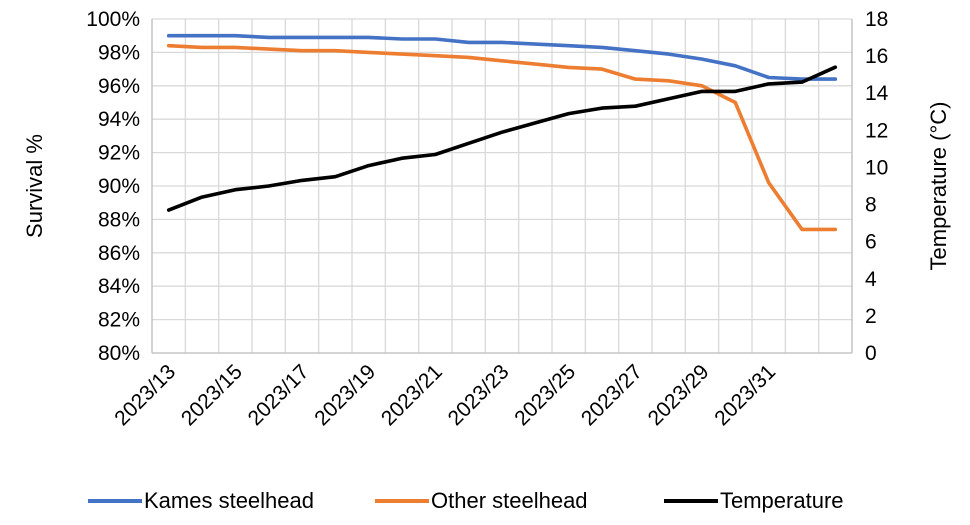 The height and width of the screenshot is (525, 970). I want to click on left-axis-title: Survival %, so click(34, 186).